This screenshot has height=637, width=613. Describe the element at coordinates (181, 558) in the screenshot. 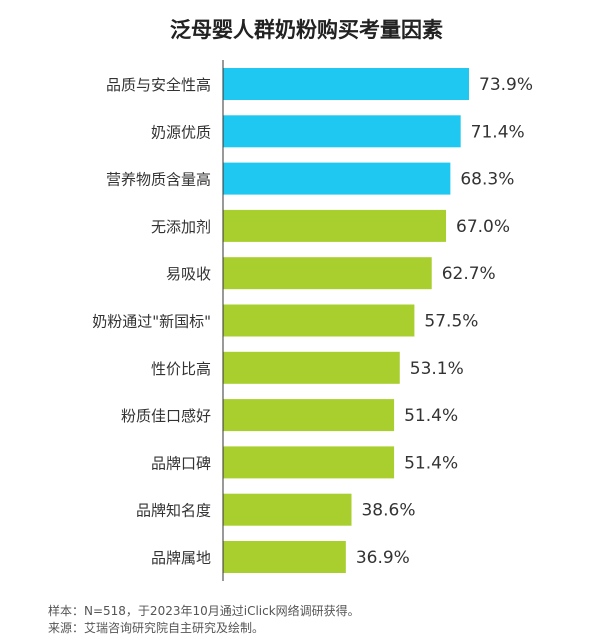

I see `category-label: 品牌属地` at that location.